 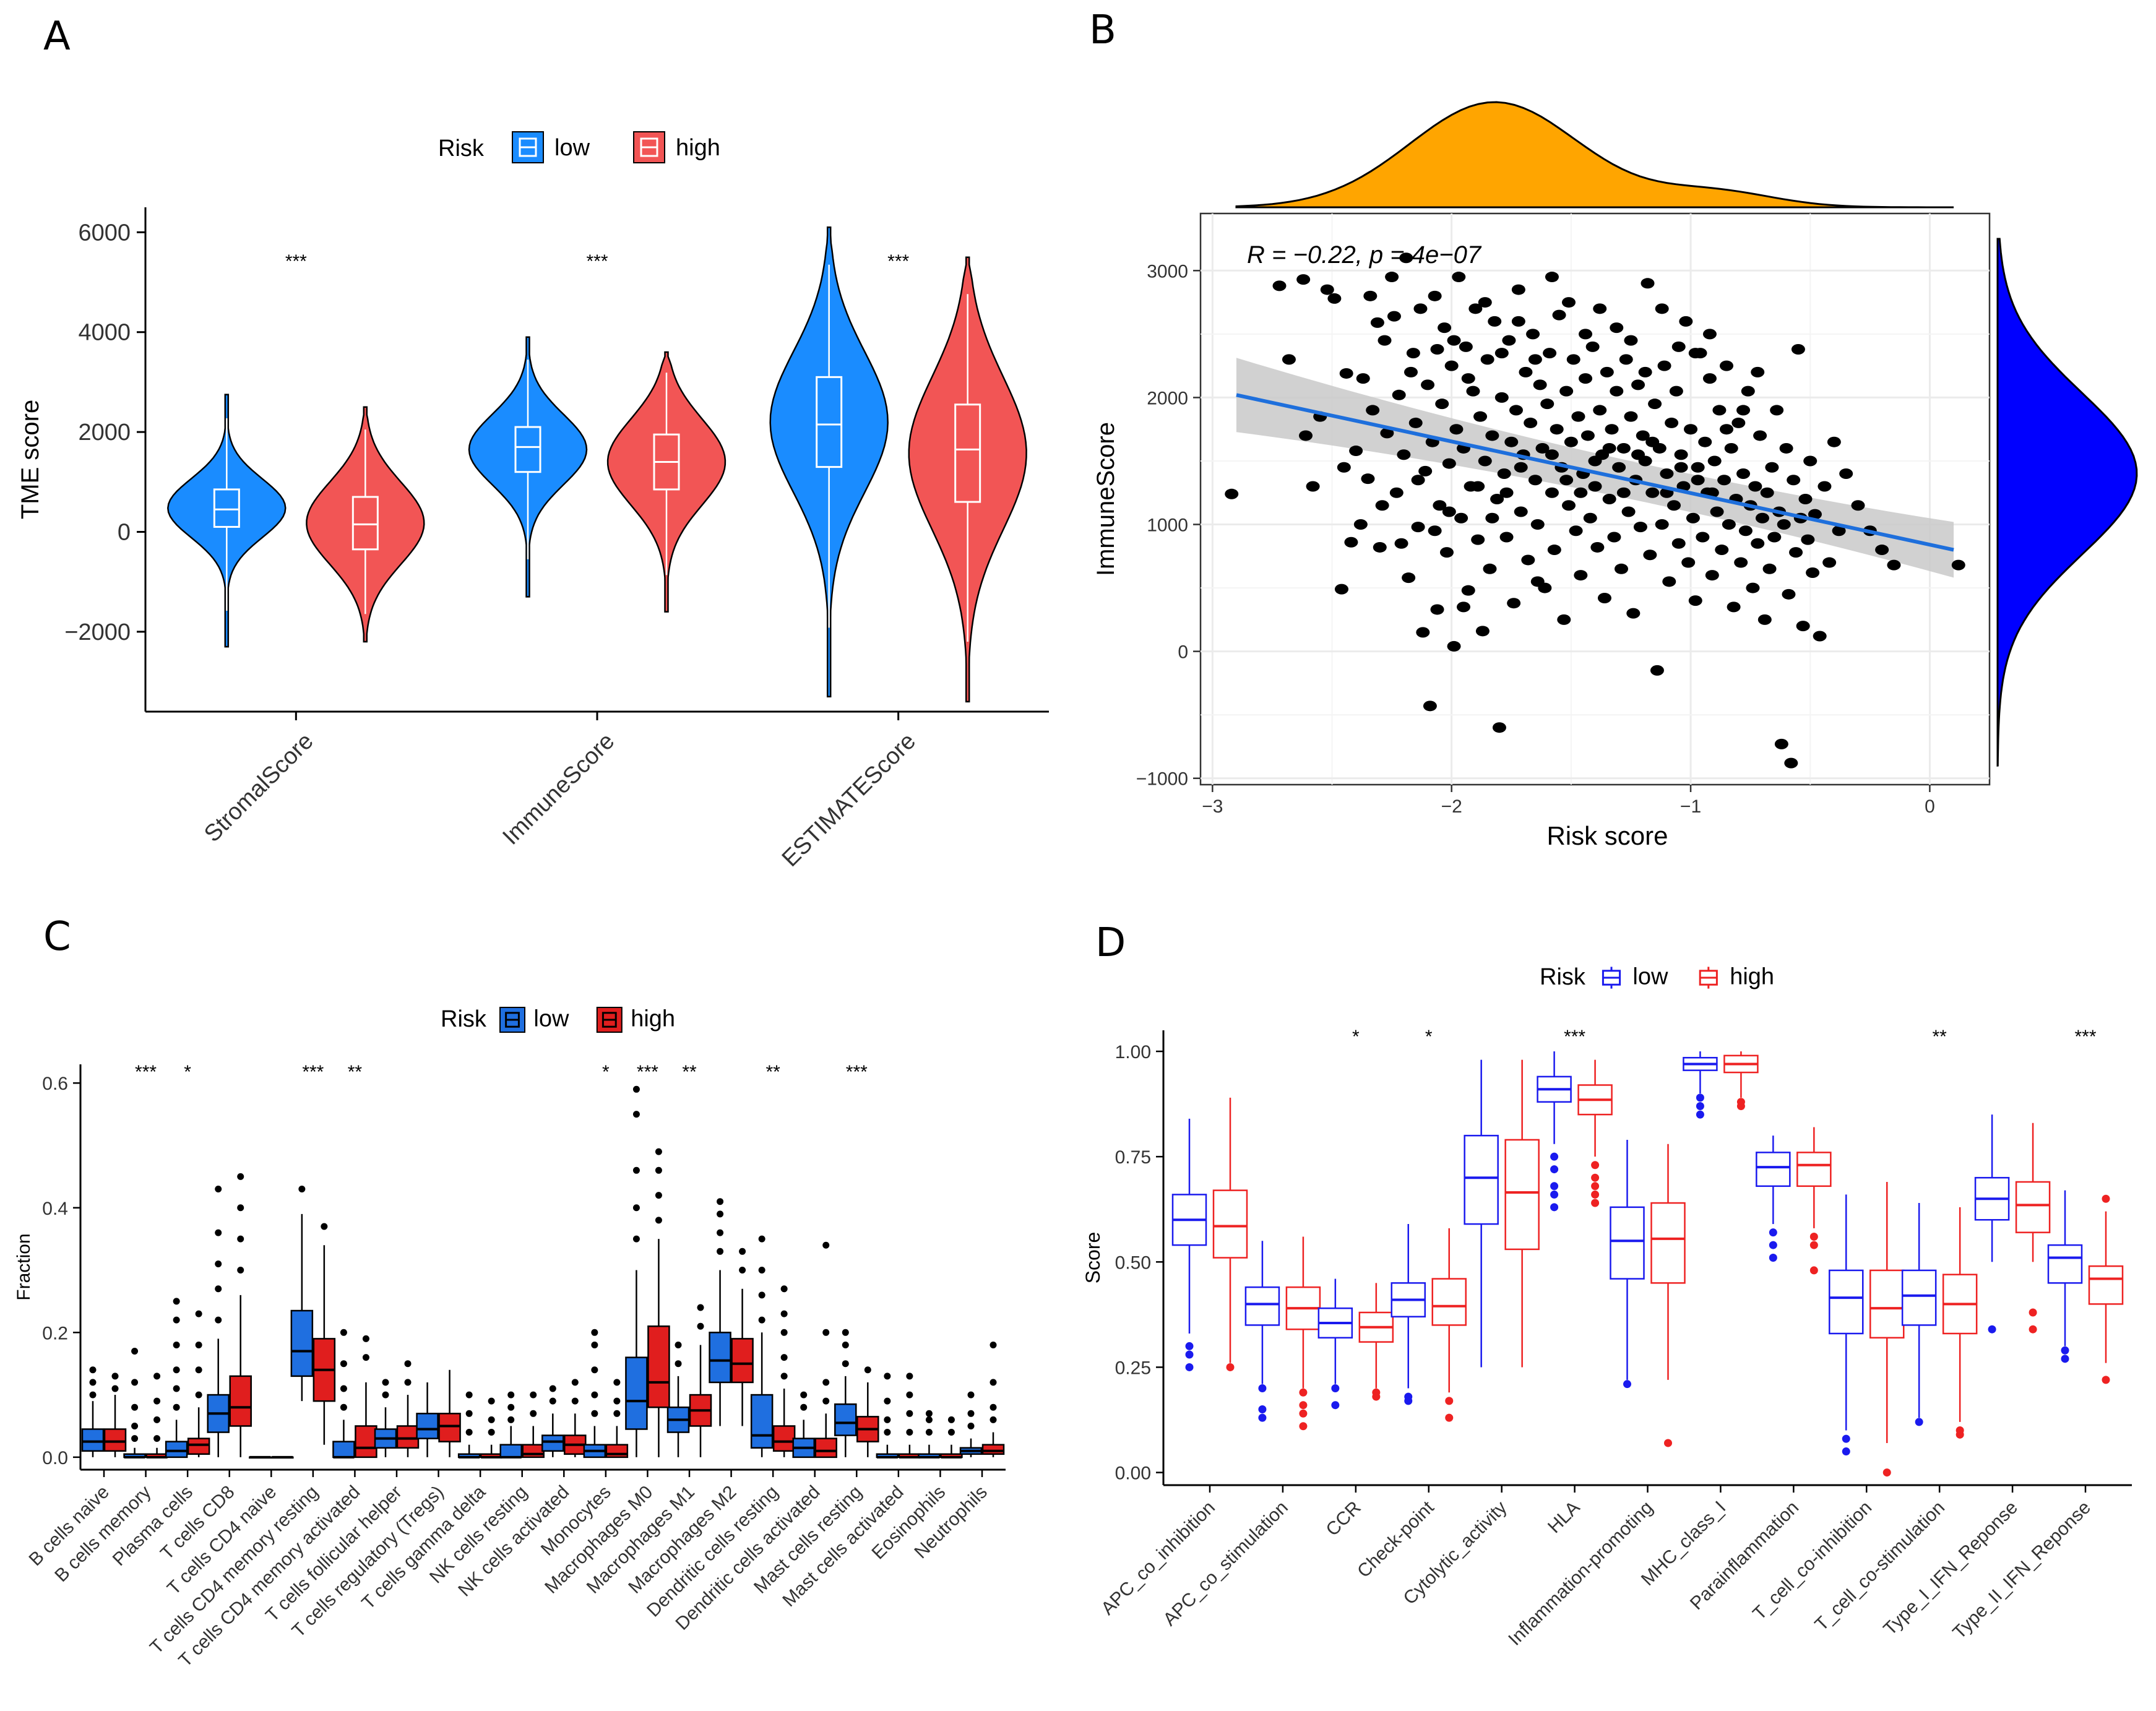 I want to click on box-low-NK cells resting, so click(x=510, y=1425).